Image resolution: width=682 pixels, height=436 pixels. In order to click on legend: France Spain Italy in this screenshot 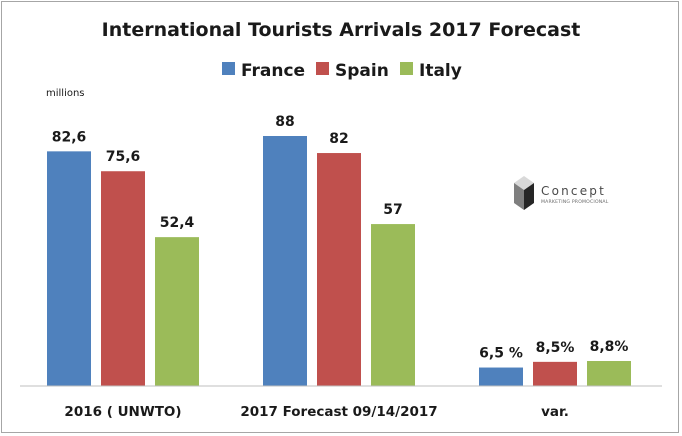, I will do `click(342, 71)`.